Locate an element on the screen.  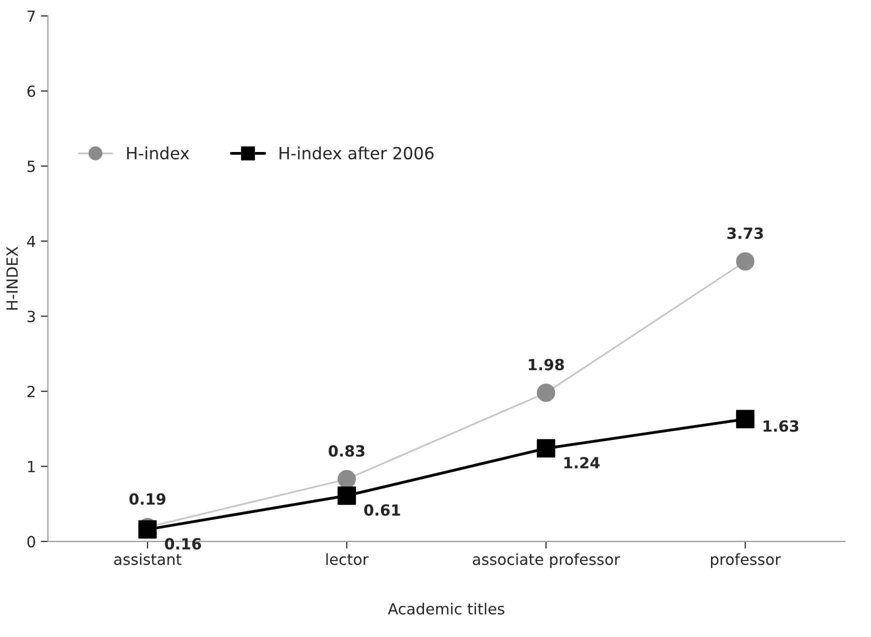
data-label: 0.19 is located at coordinates (147, 499).